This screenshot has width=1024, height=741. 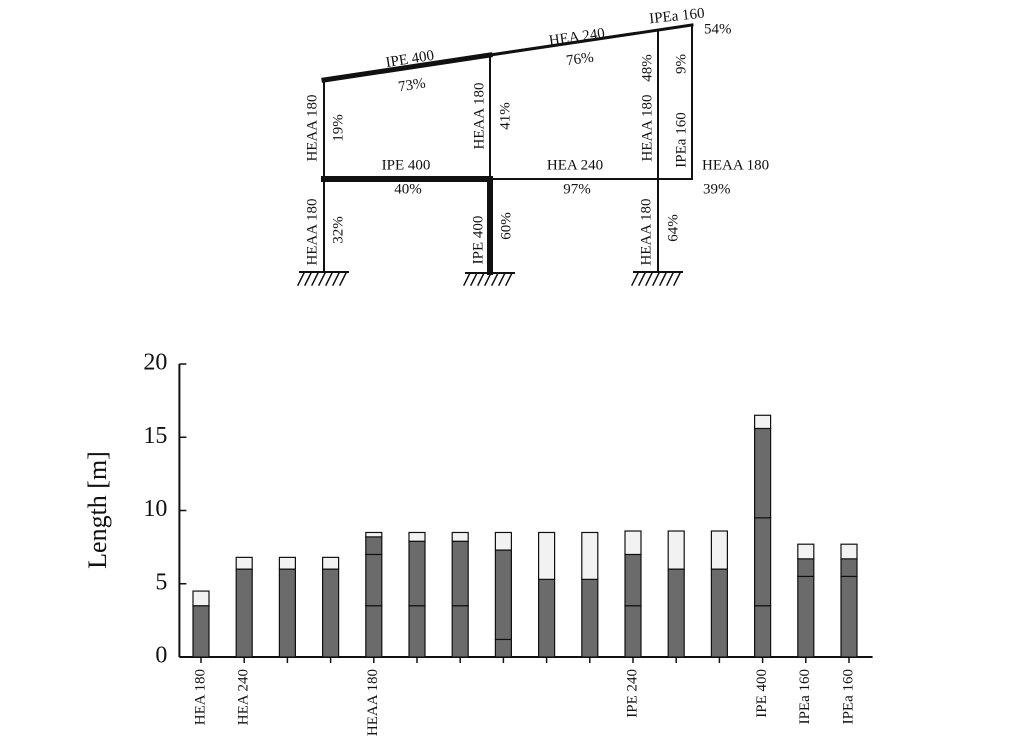 What do you see at coordinates (97, 510) in the screenshot?
I see `y-axis-label: Length [m]` at bounding box center [97, 510].